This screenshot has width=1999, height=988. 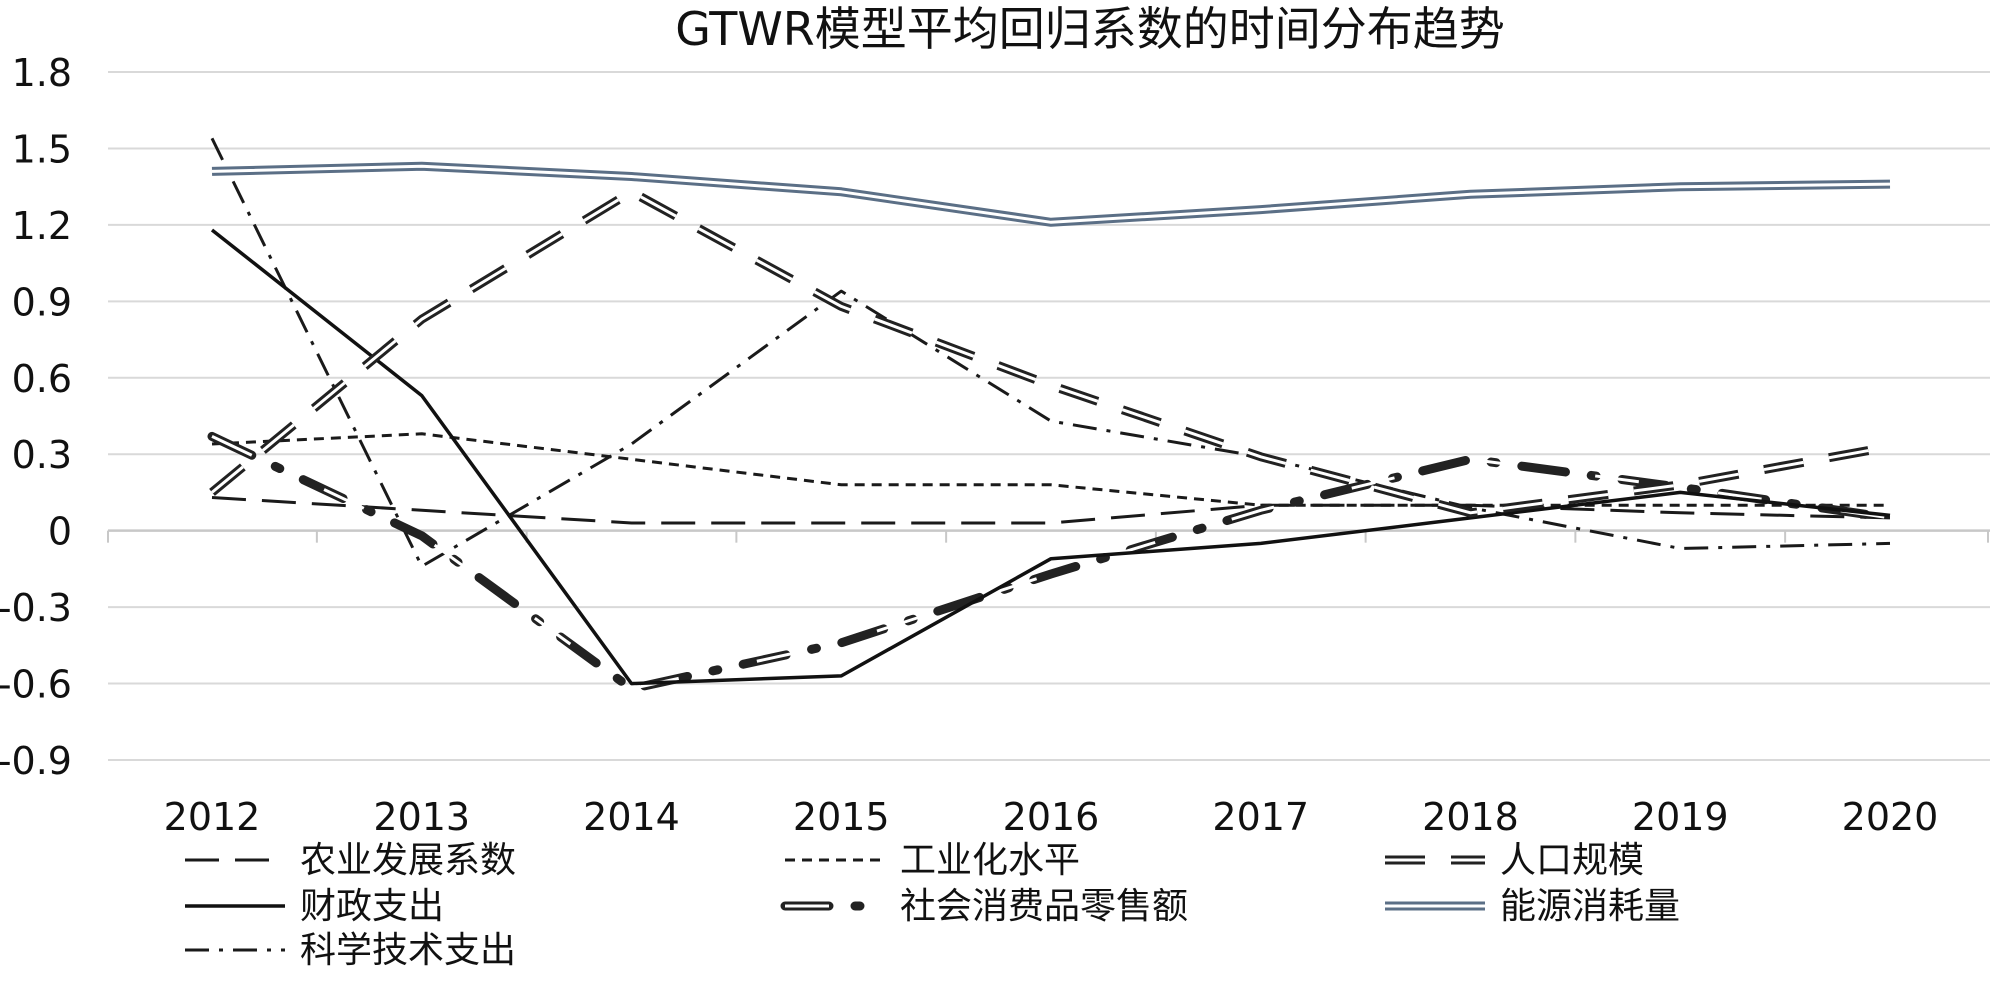 I want to click on y-tick-label: -0.6, so click(x=36, y=685).